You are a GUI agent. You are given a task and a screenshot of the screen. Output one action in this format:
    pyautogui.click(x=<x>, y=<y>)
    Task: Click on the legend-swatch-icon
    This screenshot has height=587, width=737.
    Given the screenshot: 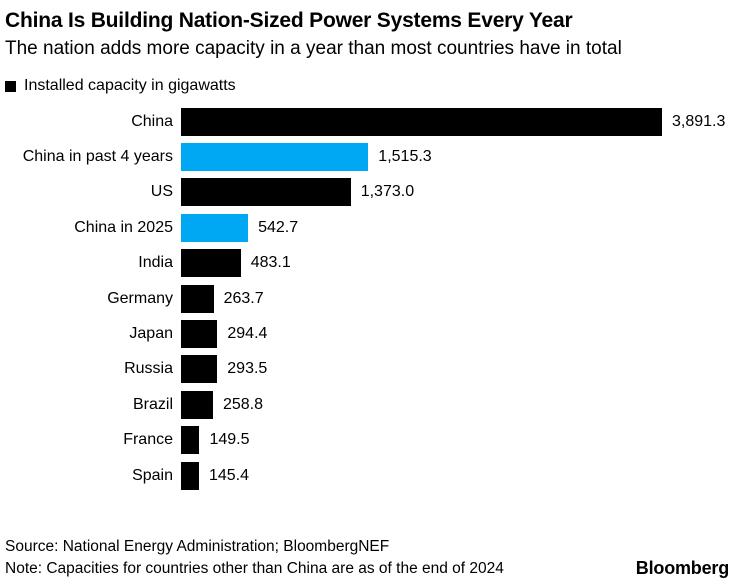 What is the action you would take?
    pyautogui.click(x=10, y=86)
    